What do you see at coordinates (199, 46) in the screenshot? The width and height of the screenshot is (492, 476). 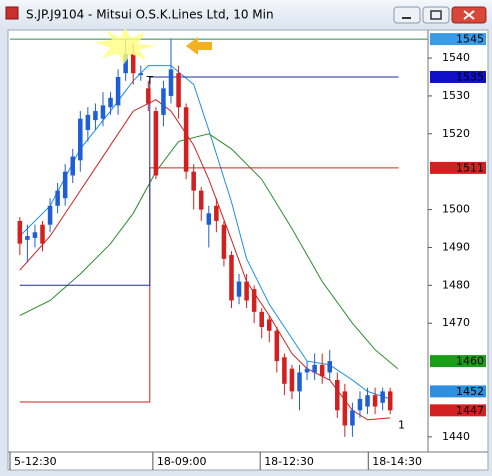 I see `arrow-marker` at bounding box center [199, 46].